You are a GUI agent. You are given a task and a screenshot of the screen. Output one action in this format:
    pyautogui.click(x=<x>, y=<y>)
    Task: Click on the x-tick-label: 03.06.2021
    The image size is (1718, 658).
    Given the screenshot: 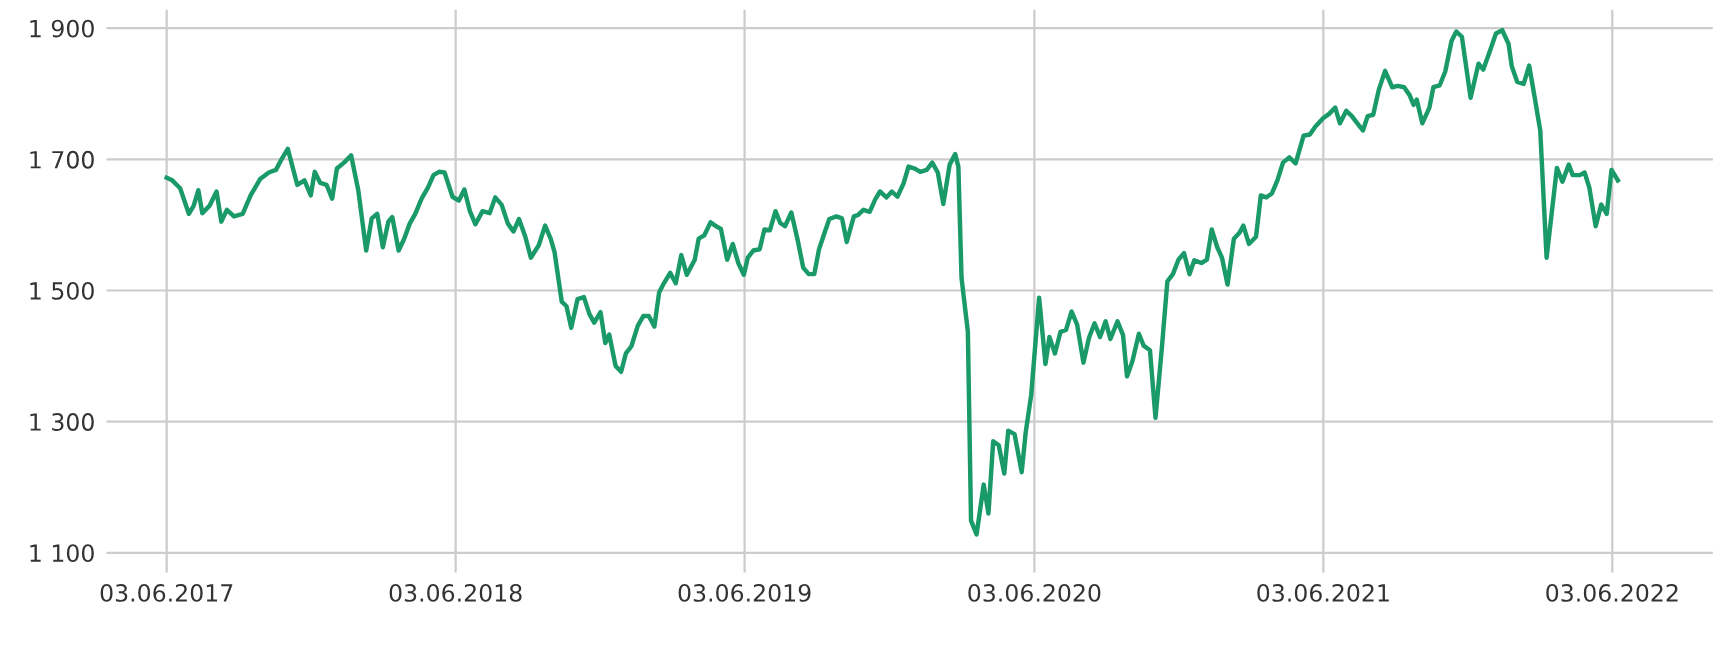 What is the action you would take?
    pyautogui.click(x=1323, y=592)
    